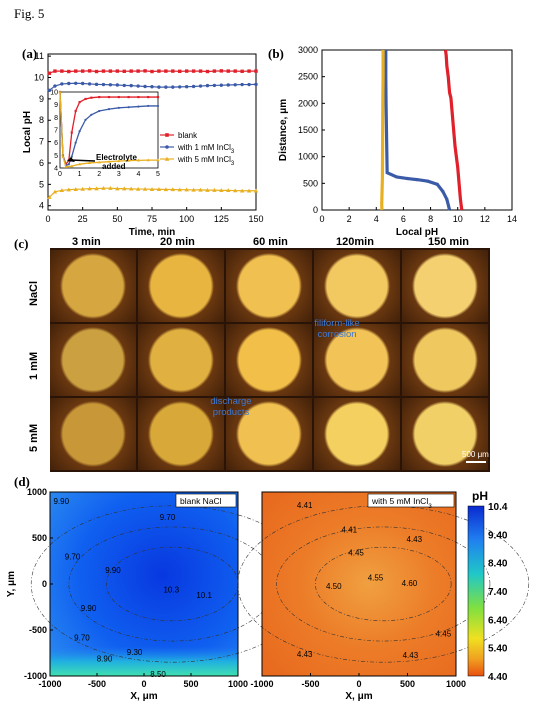 This screenshot has height=716, width=554. I want to click on inset-y-tick-label: 10, so click(54, 93).